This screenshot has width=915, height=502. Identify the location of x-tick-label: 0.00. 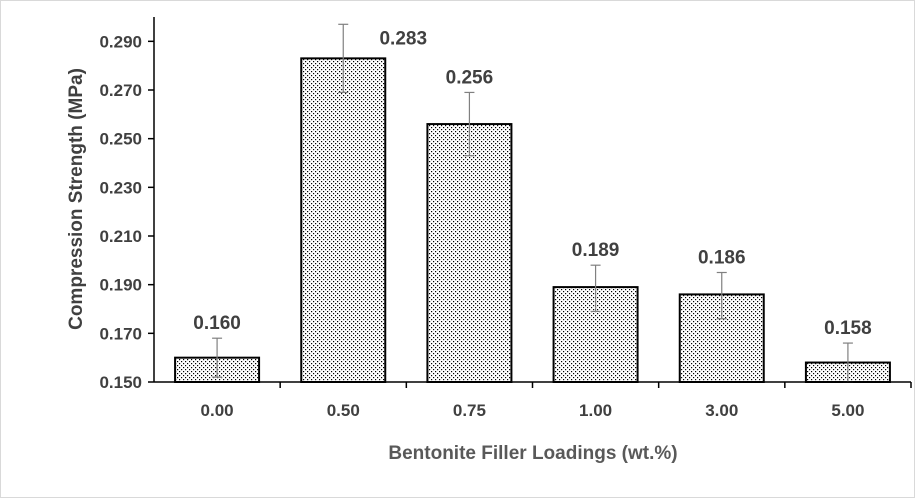
(217, 410).